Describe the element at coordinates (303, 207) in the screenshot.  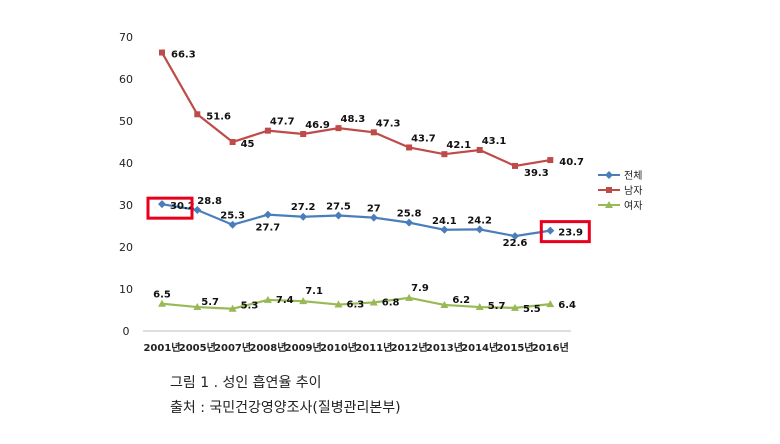
I see `data-label: 27.2` at that location.